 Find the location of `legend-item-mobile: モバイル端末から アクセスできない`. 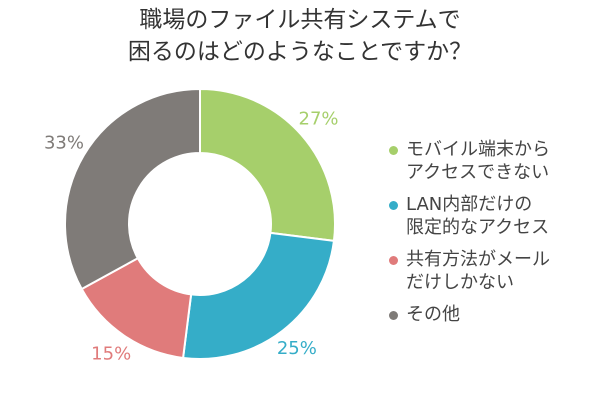

legend-item-mobile: モバイル端末から アクセスできない is located at coordinates (491, 161).